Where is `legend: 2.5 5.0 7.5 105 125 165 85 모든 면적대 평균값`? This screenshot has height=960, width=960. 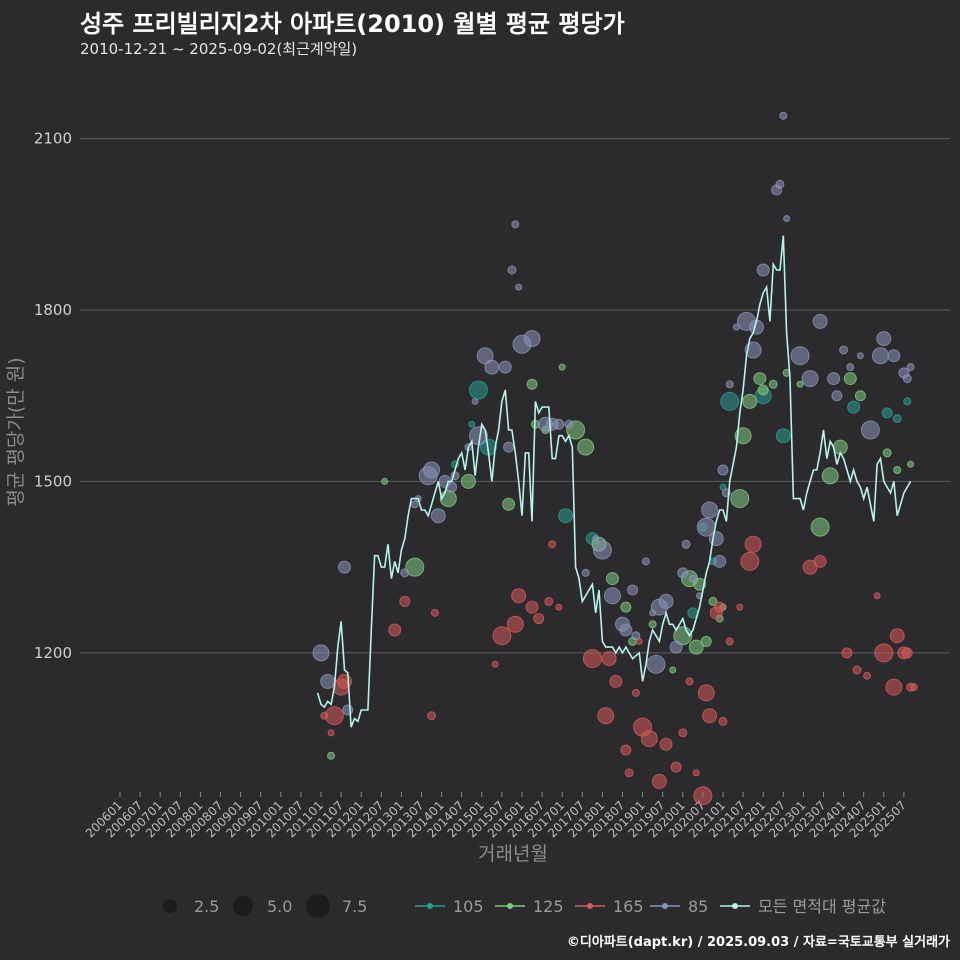 legend: 2.5 5.0 7.5 105 125 165 85 모든 면적대 평균값 is located at coordinates (524, 906).